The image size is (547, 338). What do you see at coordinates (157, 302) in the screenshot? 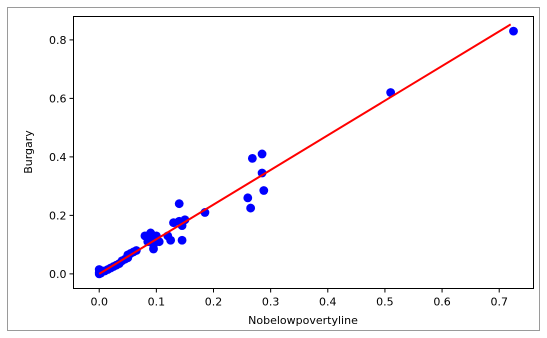
I see `x-tick-label: 0.1` at bounding box center [157, 302].